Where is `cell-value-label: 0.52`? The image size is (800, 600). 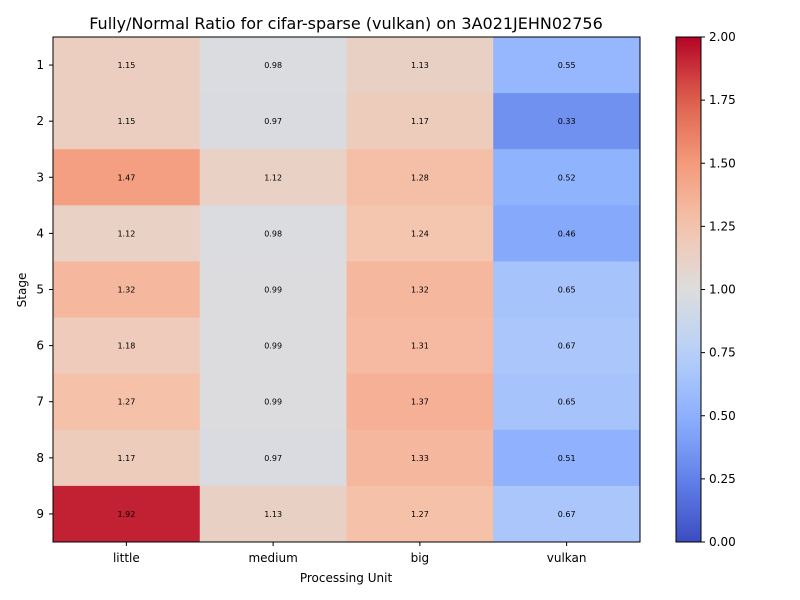
cell-value-label: 0.52 is located at coordinates (567, 177).